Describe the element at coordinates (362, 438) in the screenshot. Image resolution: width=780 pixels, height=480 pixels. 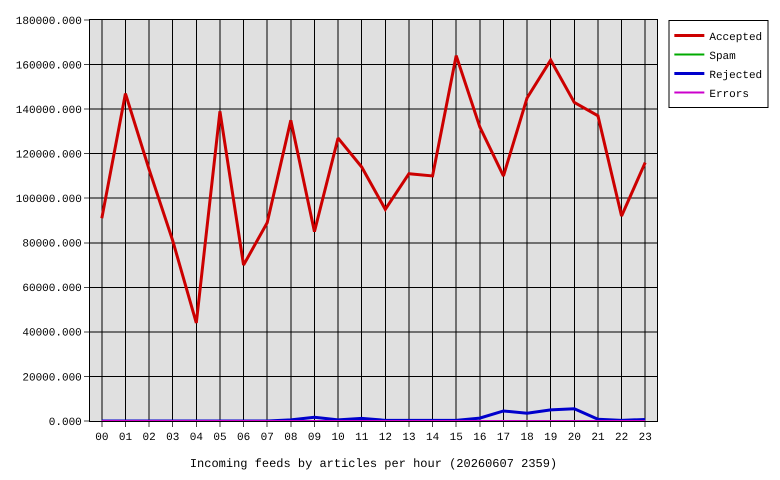
I see `x-tick-label: 11` at that location.